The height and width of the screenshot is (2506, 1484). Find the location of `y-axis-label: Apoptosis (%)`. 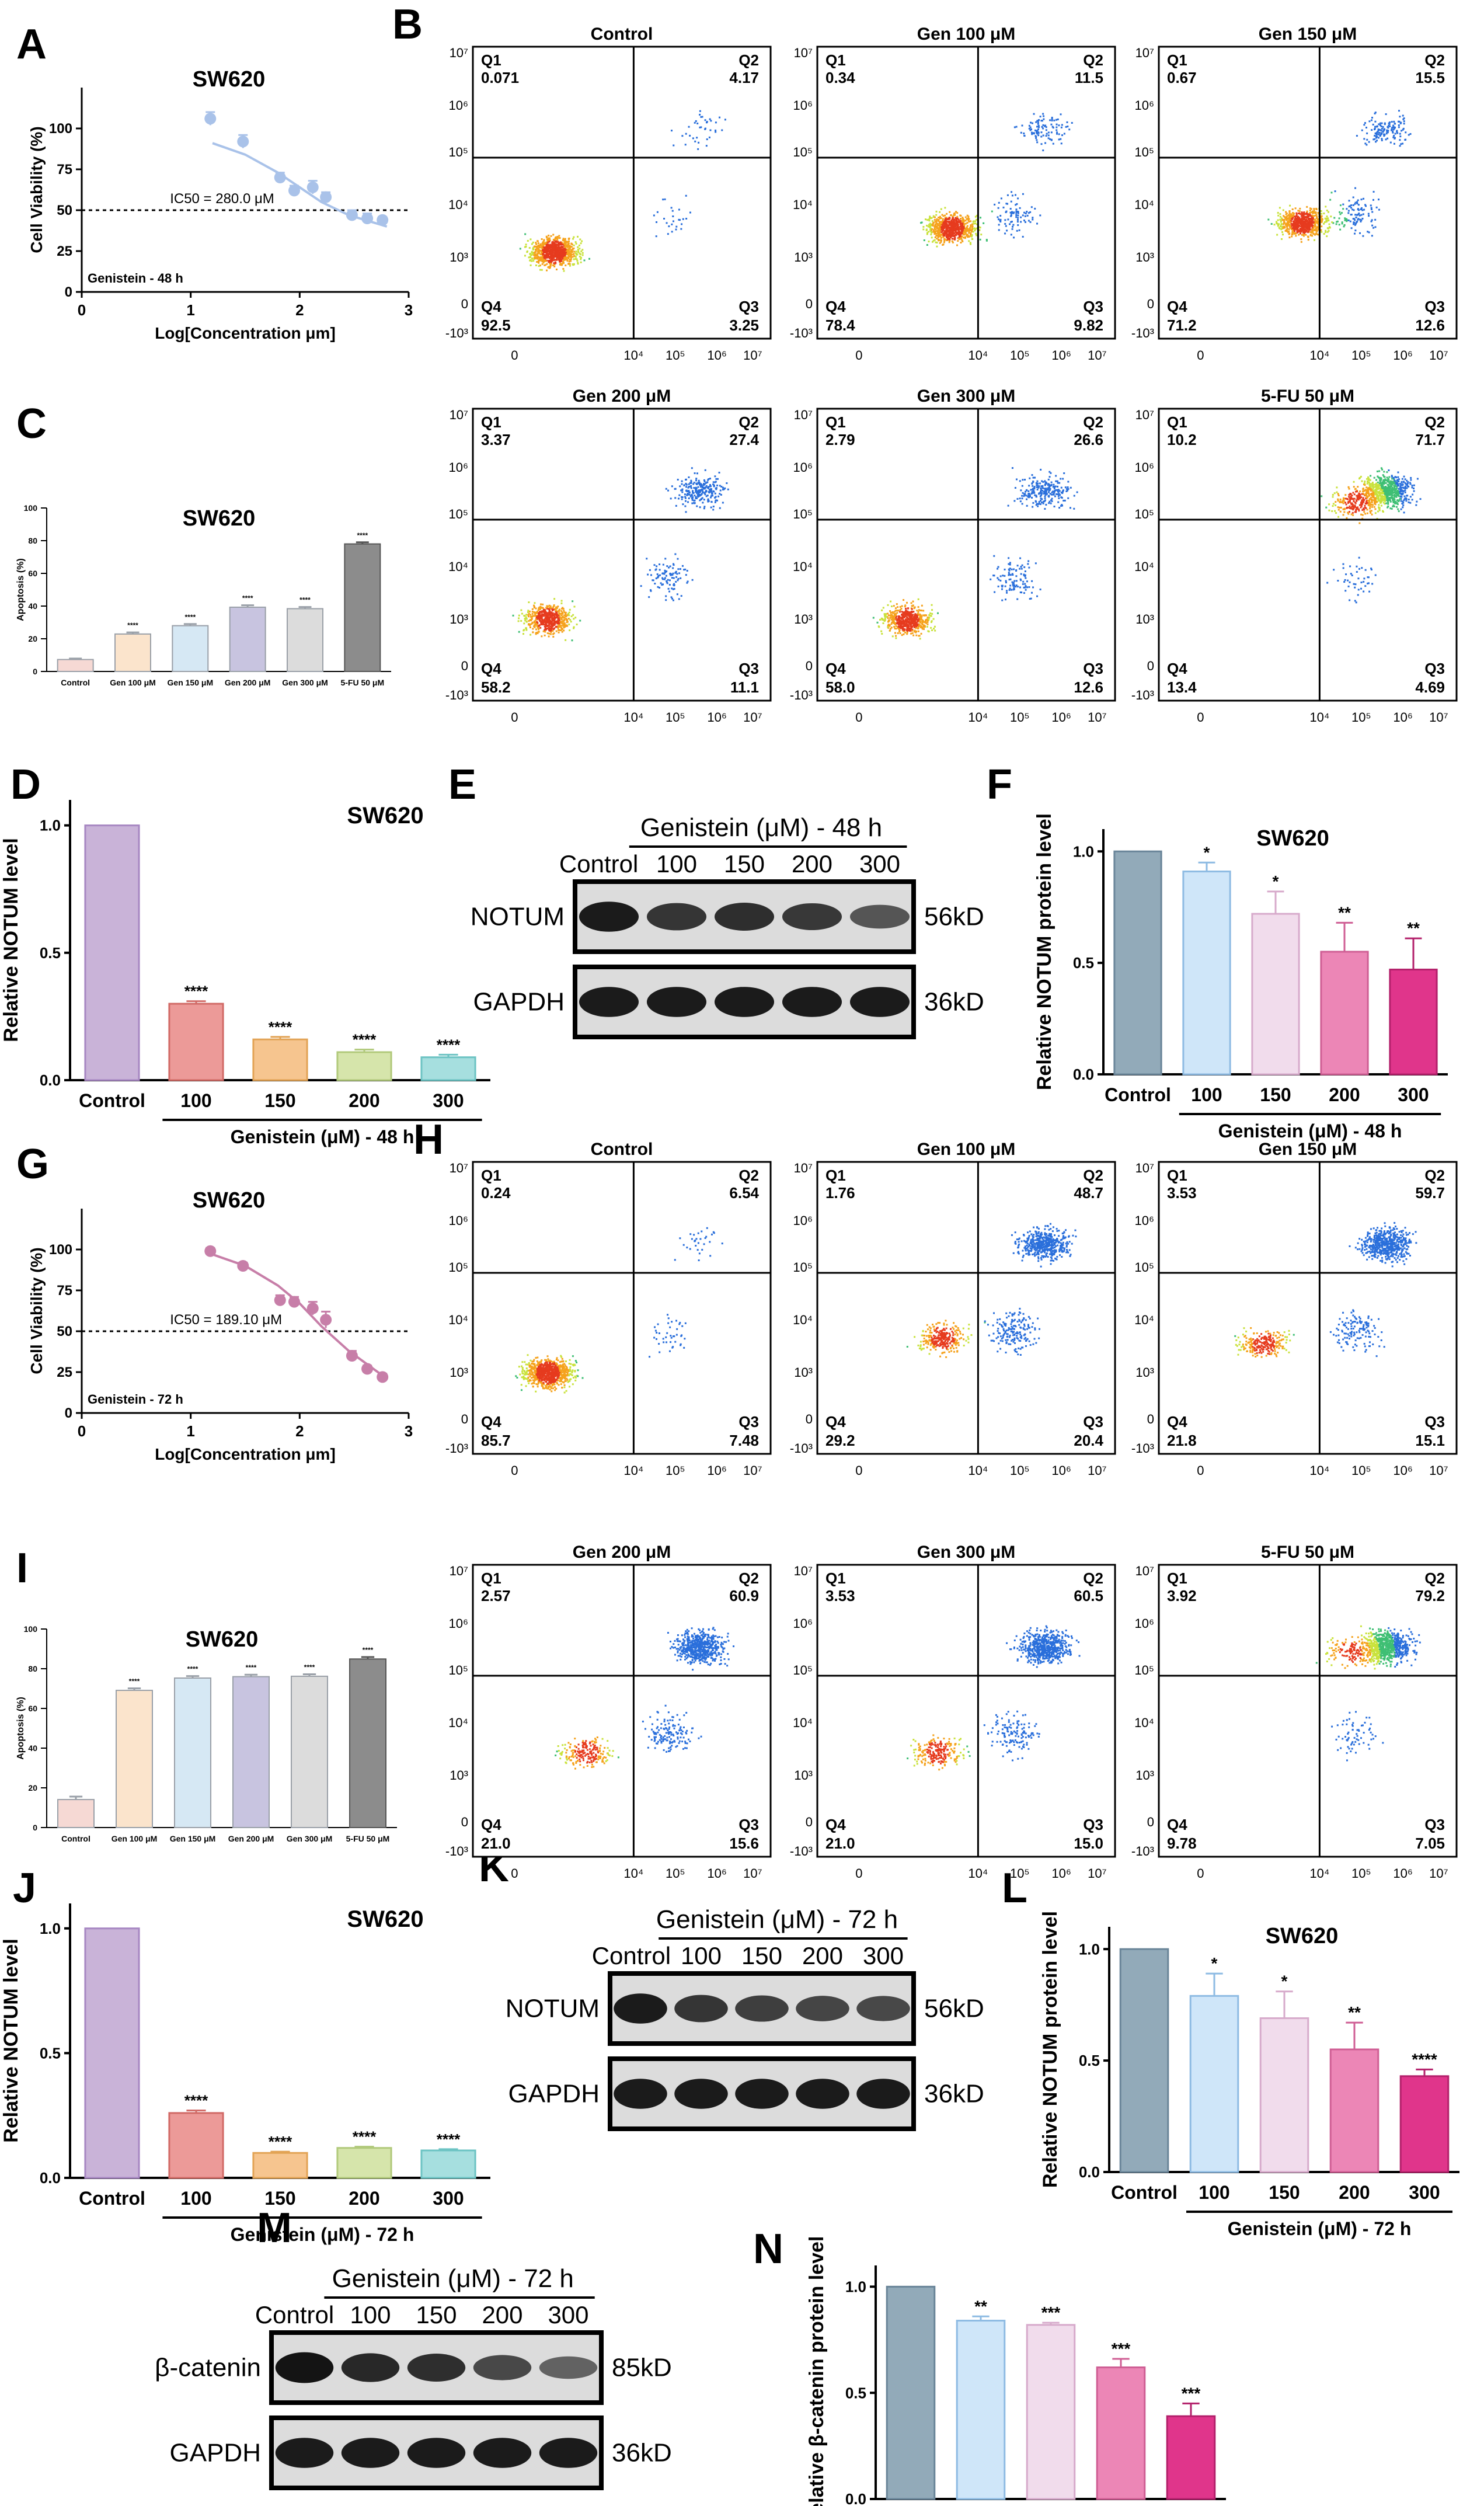

y-axis-label: Apoptosis (%) is located at coordinates (21, 1728).